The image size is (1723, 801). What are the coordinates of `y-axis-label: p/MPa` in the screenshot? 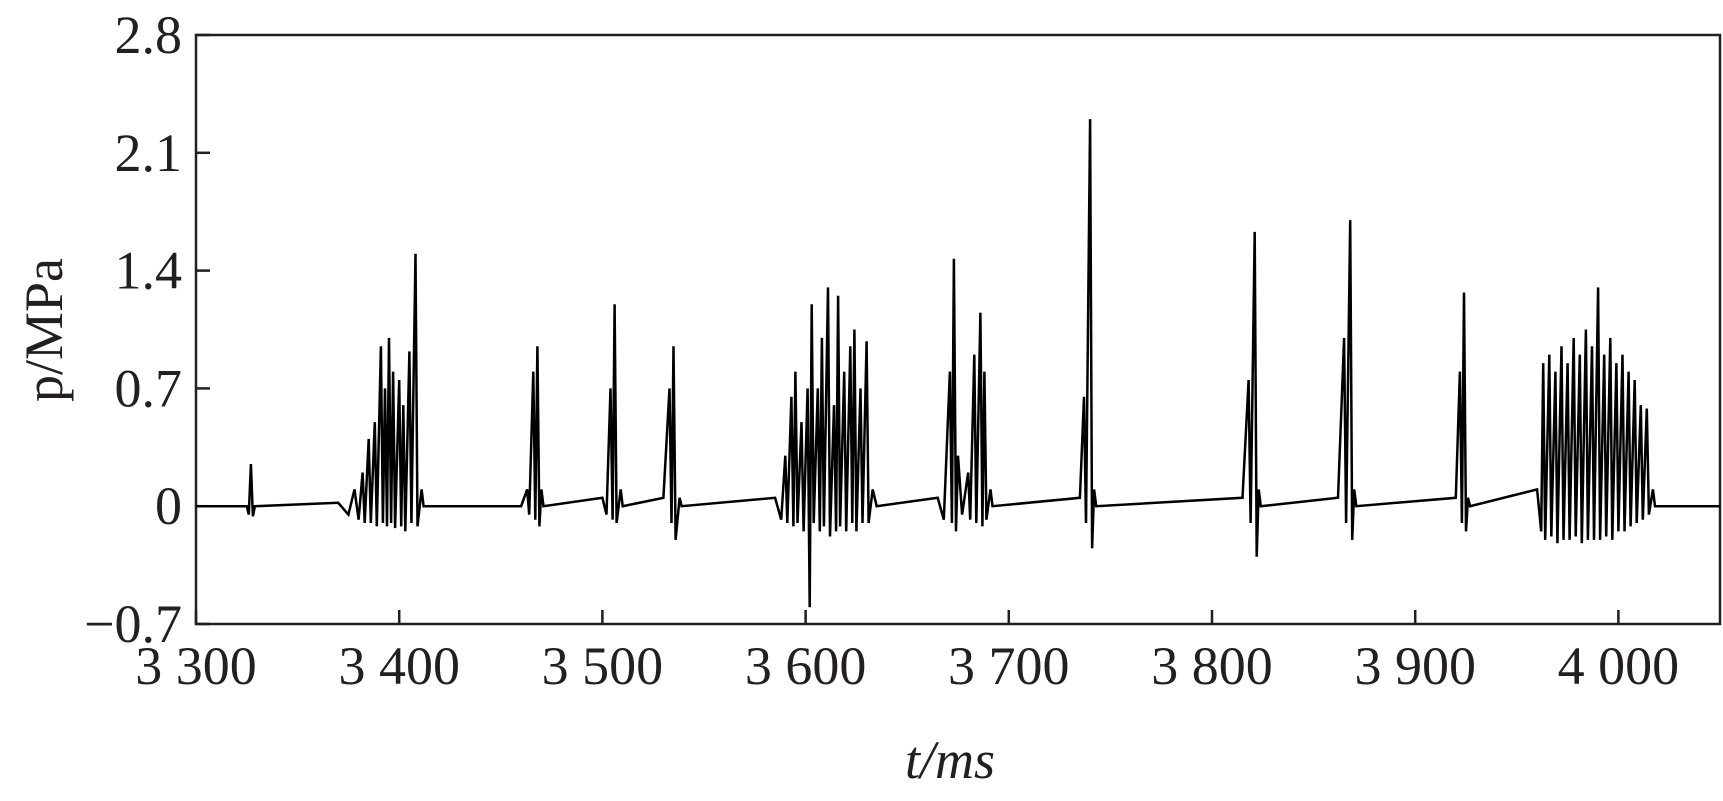 It's located at (44, 330).